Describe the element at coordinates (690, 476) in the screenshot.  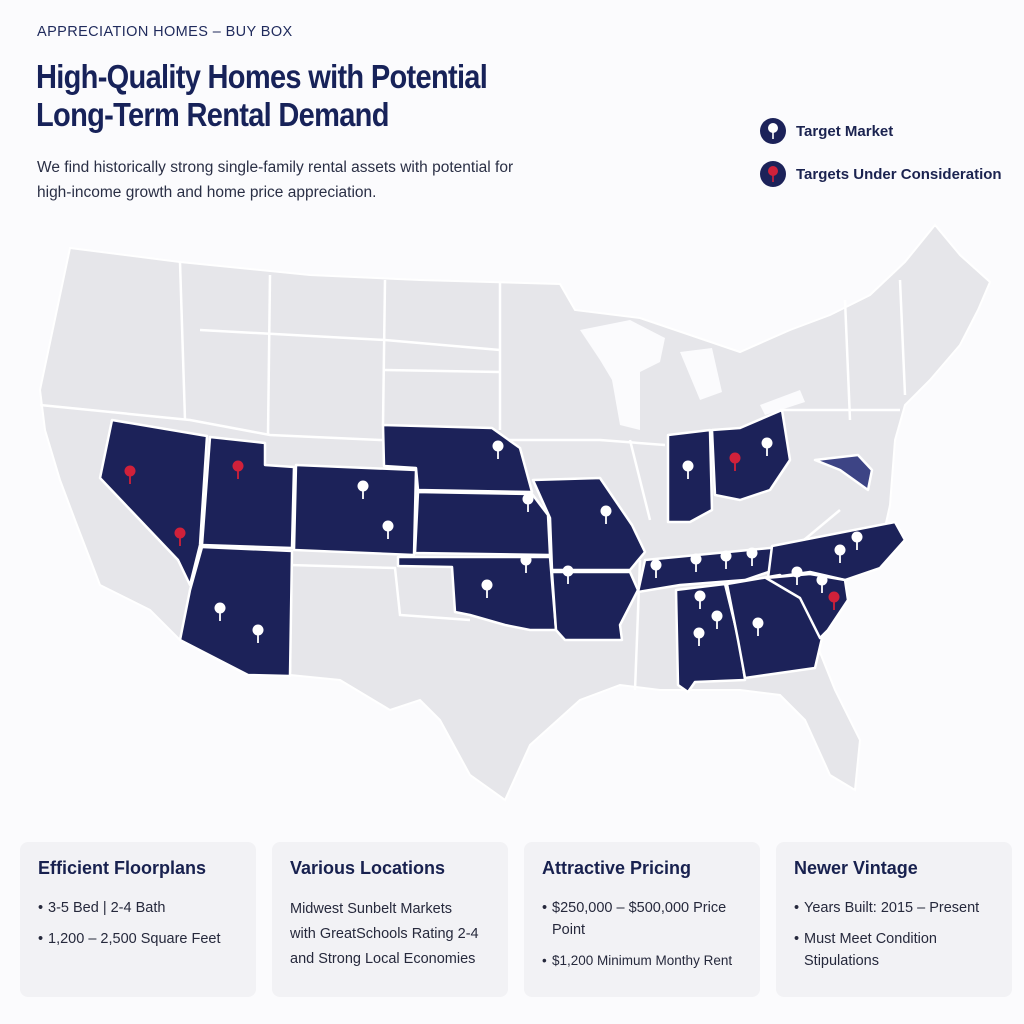
I see `state-indiana` at that location.